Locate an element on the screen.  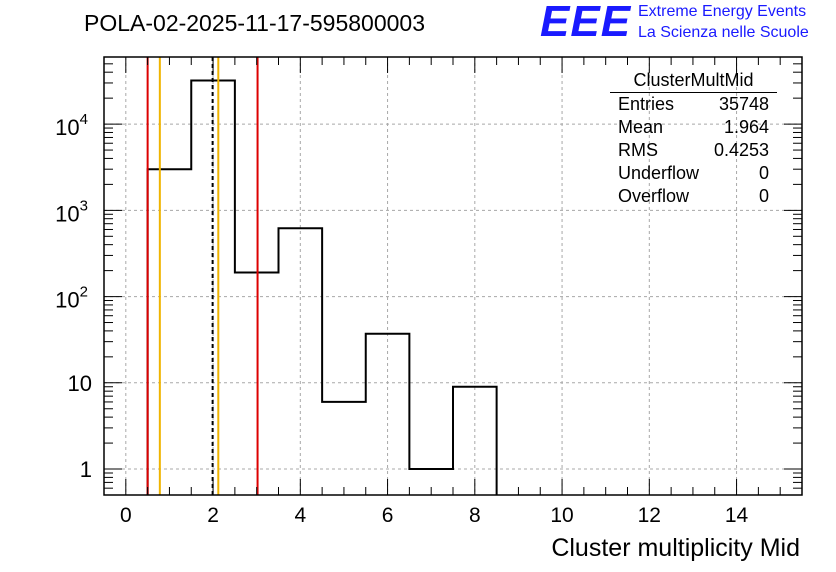
x-tick-label: 0 is located at coordinates (126, 515).